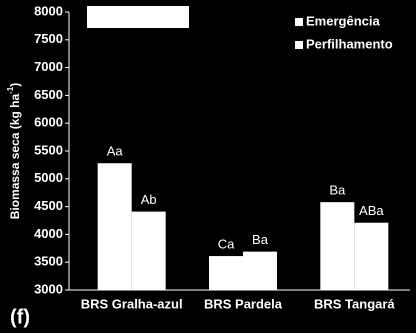 The width and height of the screenshot is (416, 333). What do you see at coordinates (48, 261) in the screenshot?
I see `y-tick-label: 3500` at bounding box center [48, 261].